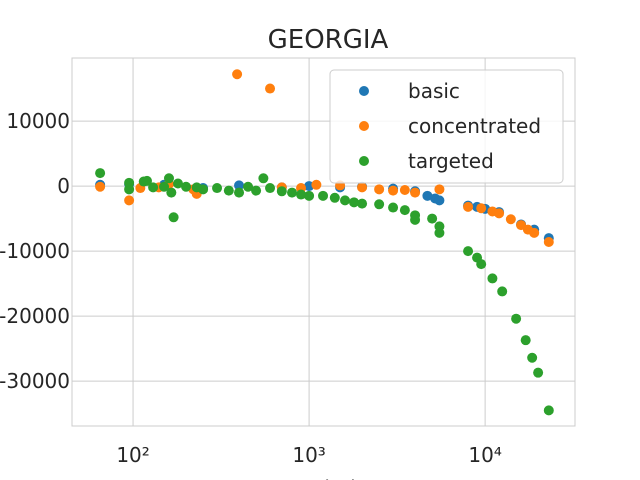 The image size is (640, 480). What do you see at coordinates (35, 316) in the screenshot?
I see `y-tick-label: -20000` at bounding box center [35, 316].